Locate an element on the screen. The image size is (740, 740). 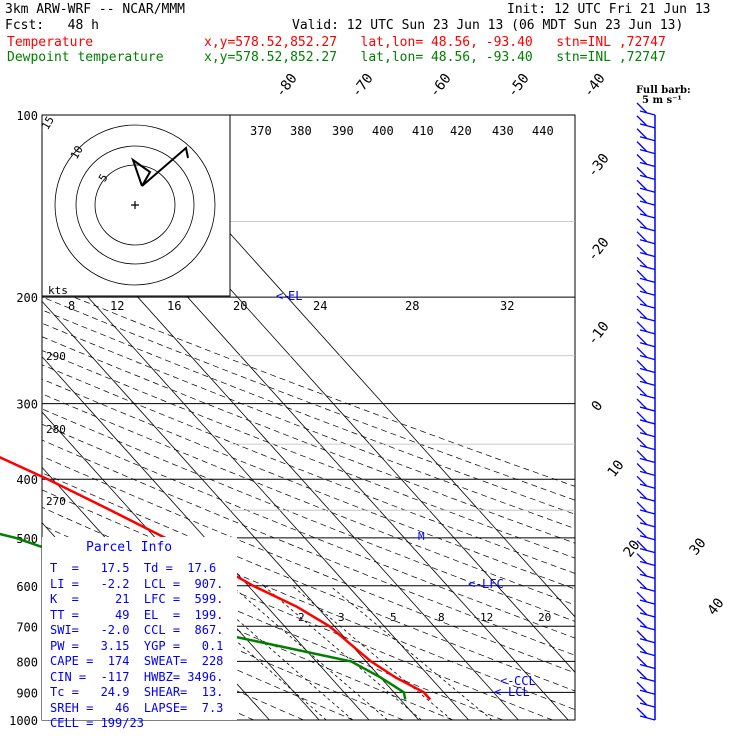
parcel-info-row: CELL = 199/23 is located at coordinates (97, 723).